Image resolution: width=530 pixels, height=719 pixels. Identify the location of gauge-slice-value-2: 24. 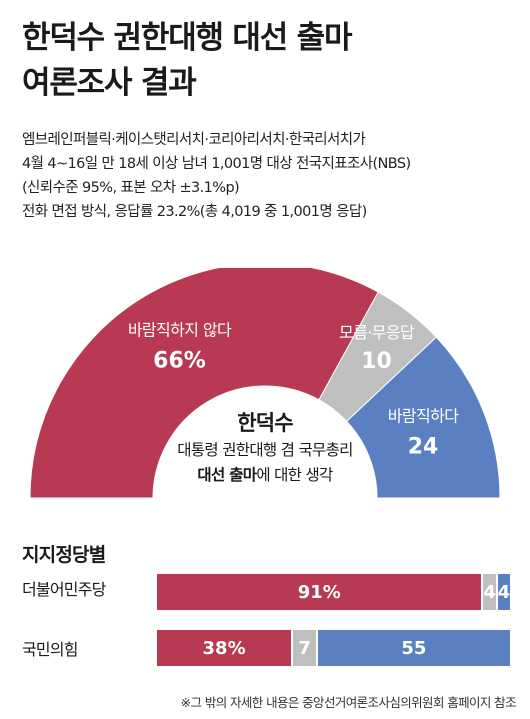
(423, 446).